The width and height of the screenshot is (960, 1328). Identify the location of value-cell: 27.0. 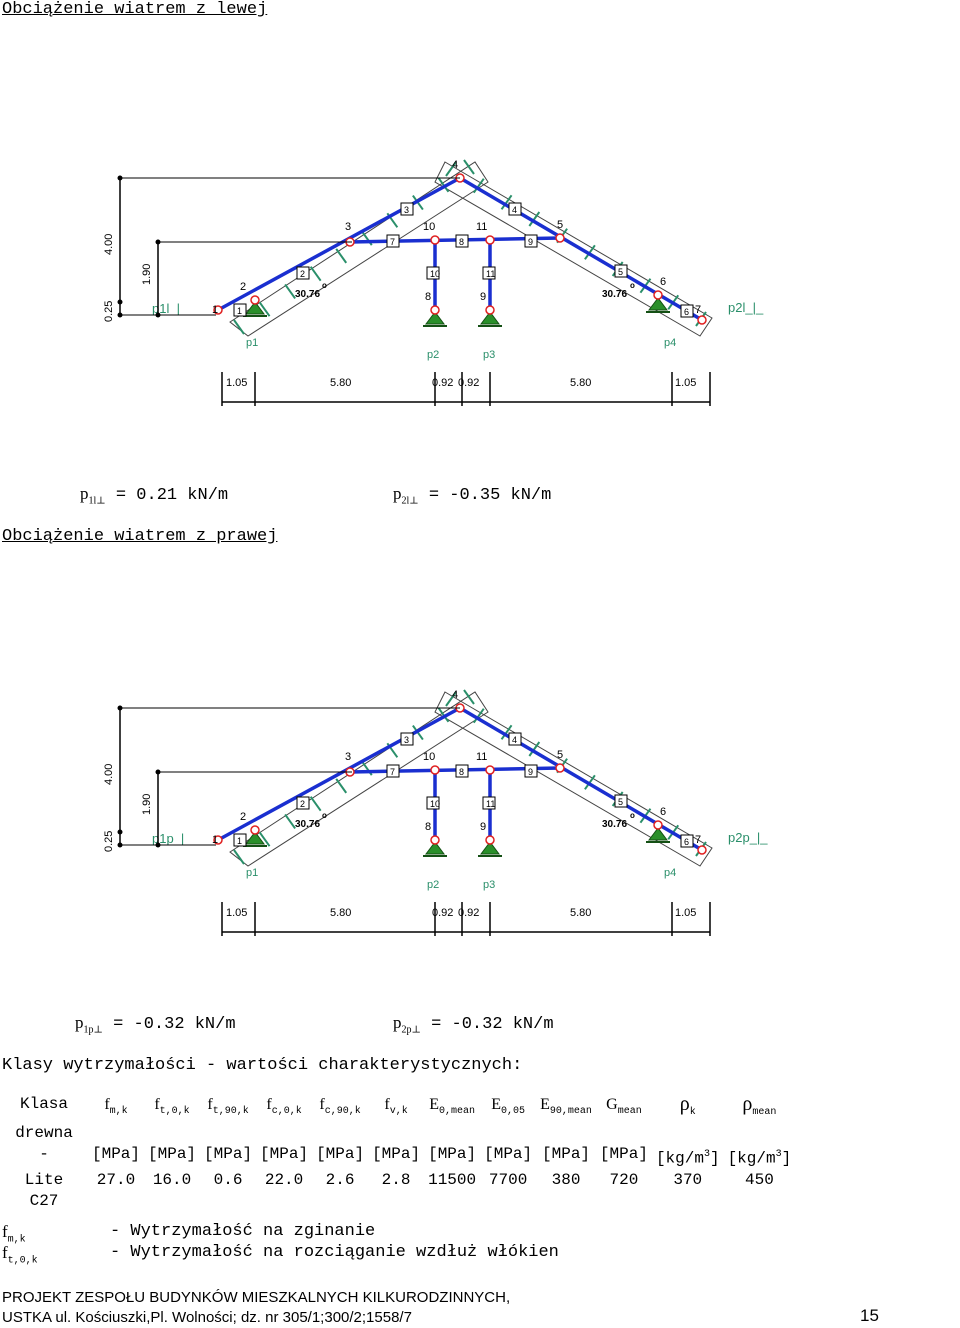
(116, 1179).